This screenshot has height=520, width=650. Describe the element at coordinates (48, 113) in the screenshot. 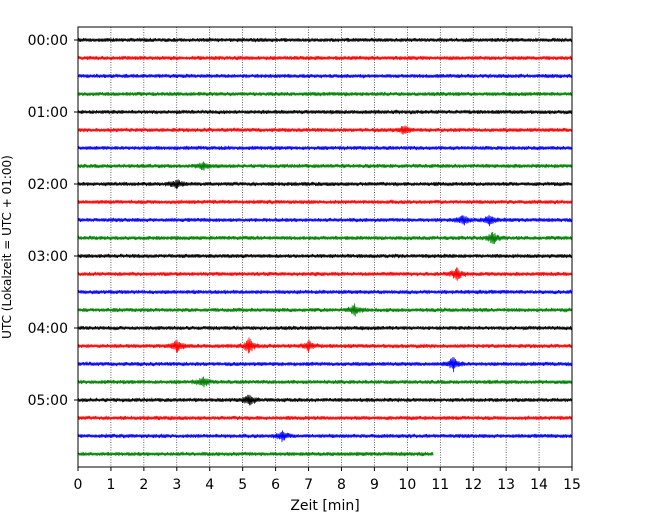

I see `y-tick-label: 01:00` at that location.